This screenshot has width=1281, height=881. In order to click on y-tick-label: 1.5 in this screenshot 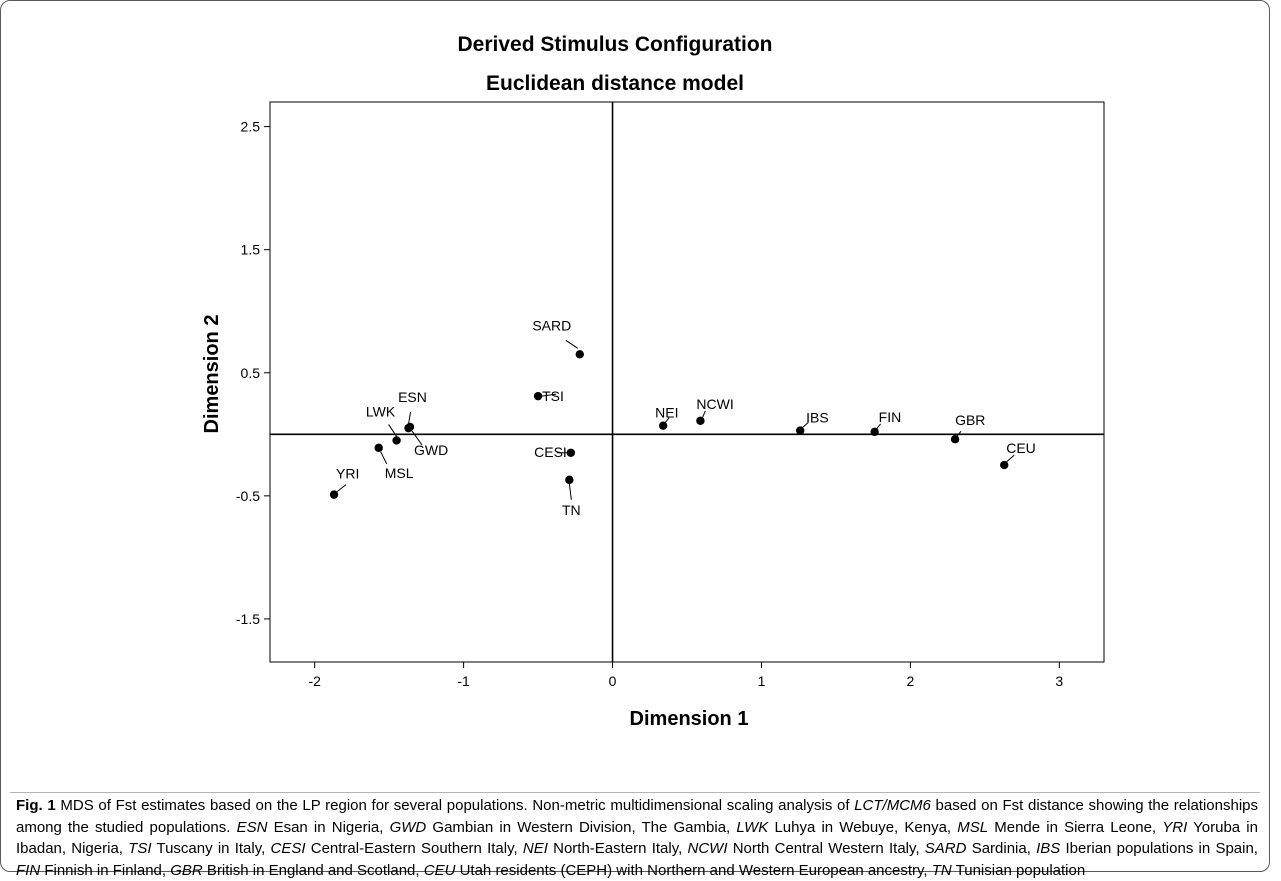, I will do `click(251, 250)`.